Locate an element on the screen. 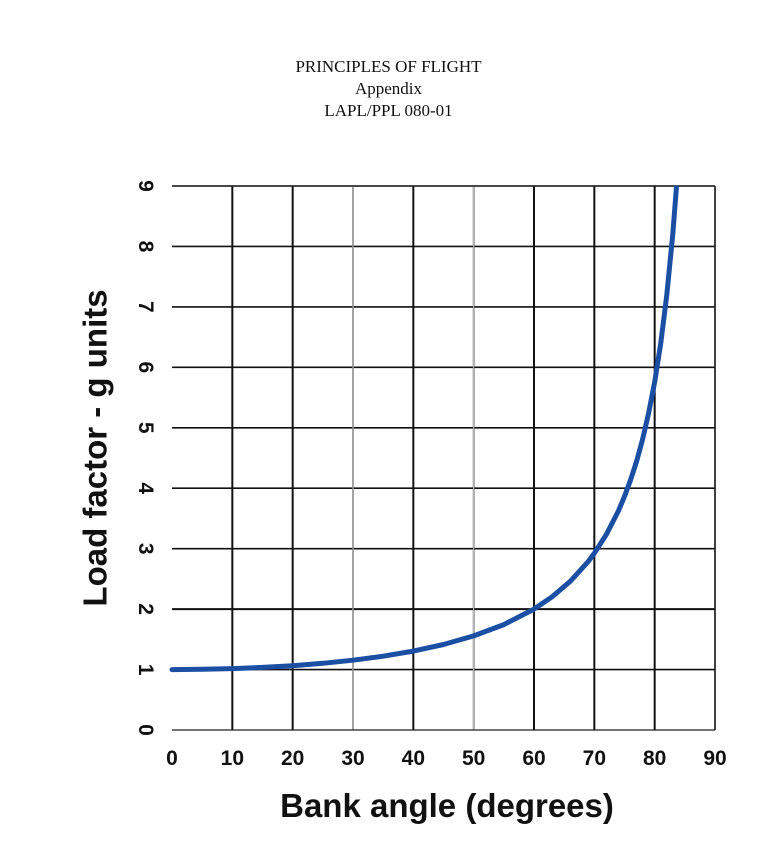 Image resolution: width=777 pixels, height=843 pixels. y-tick-label-5: 5 is located at coordinates (145, 428).